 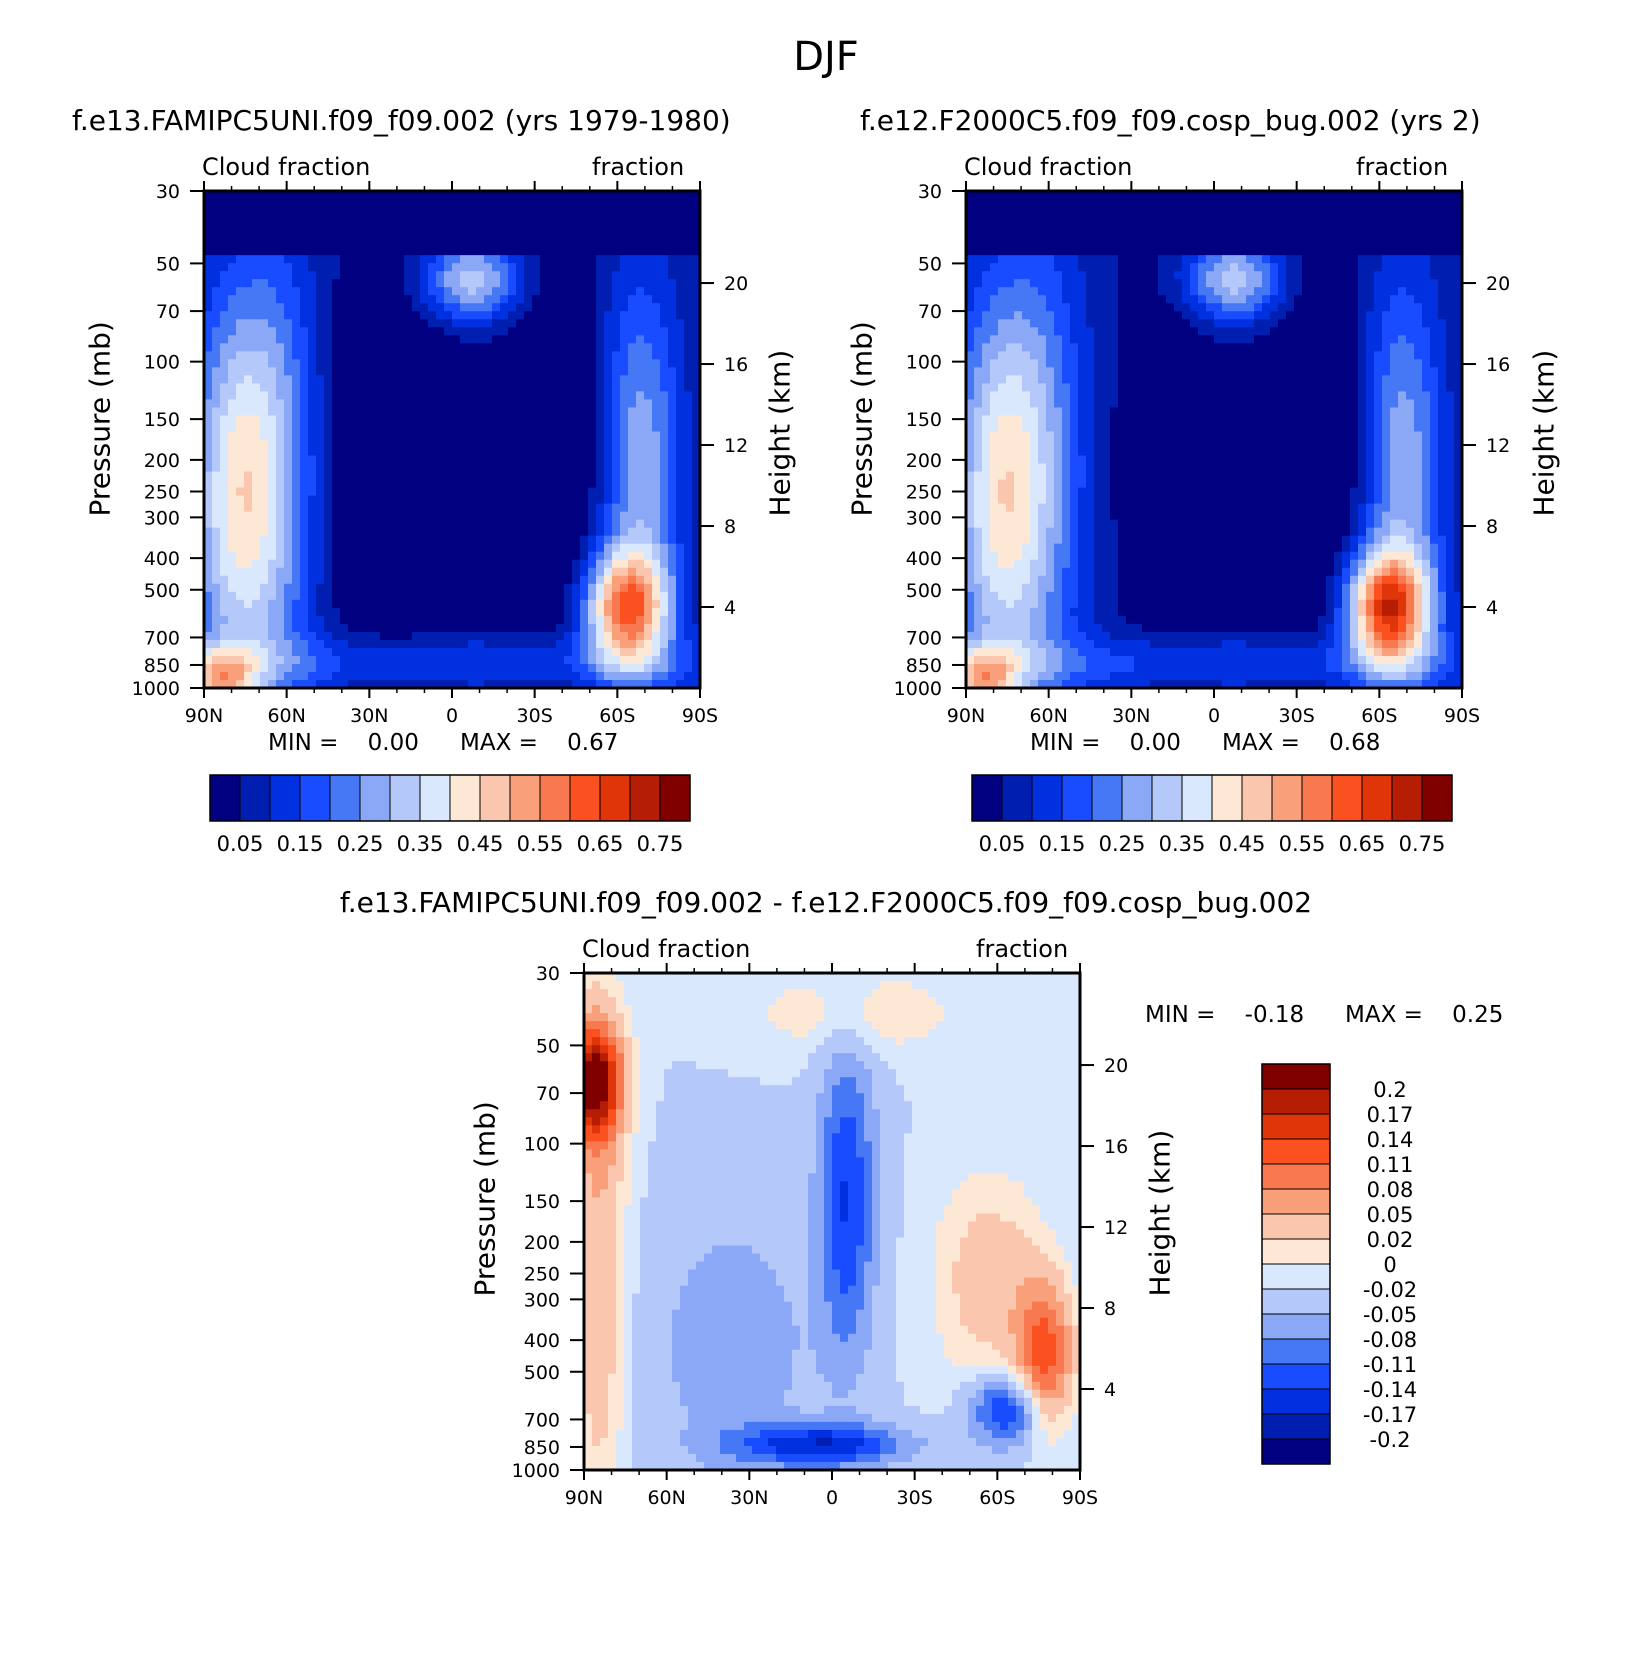 I want to click on colorbar-label: 0.05, so click(x=240, y=844).